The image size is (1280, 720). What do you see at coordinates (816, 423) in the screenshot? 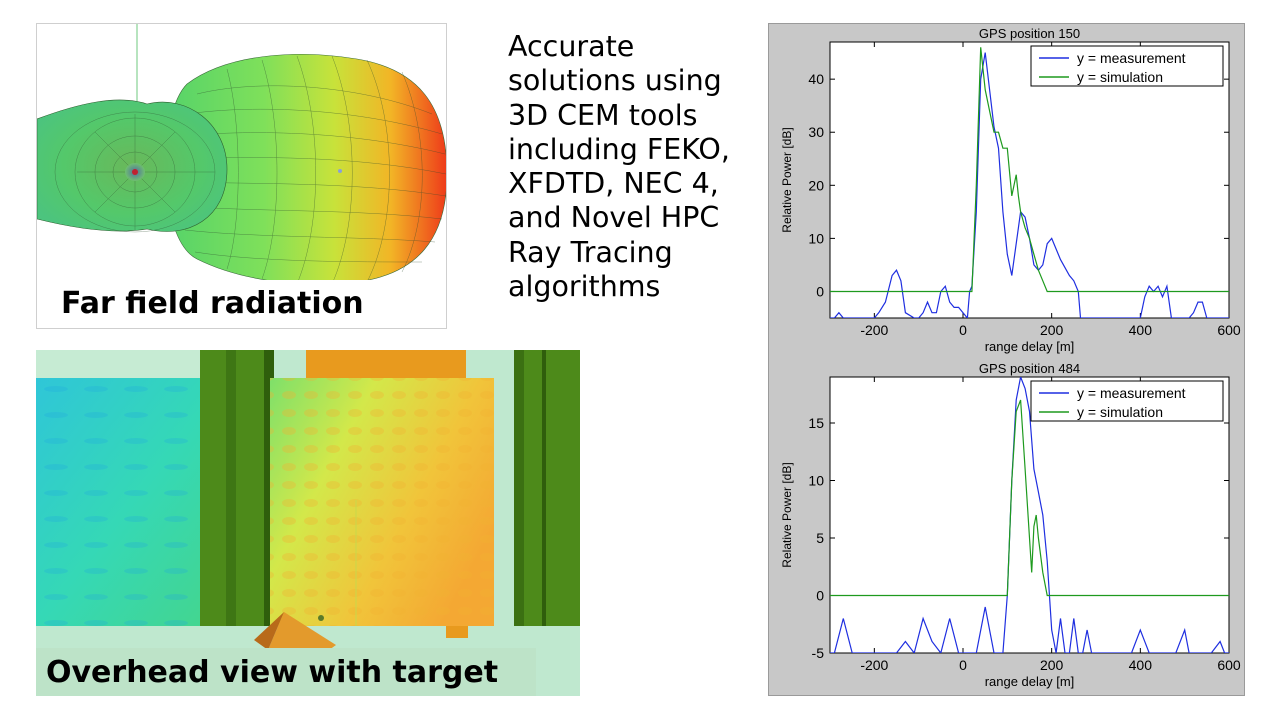
I see `y-tick-label: 15` at bounding box center [816, 423].